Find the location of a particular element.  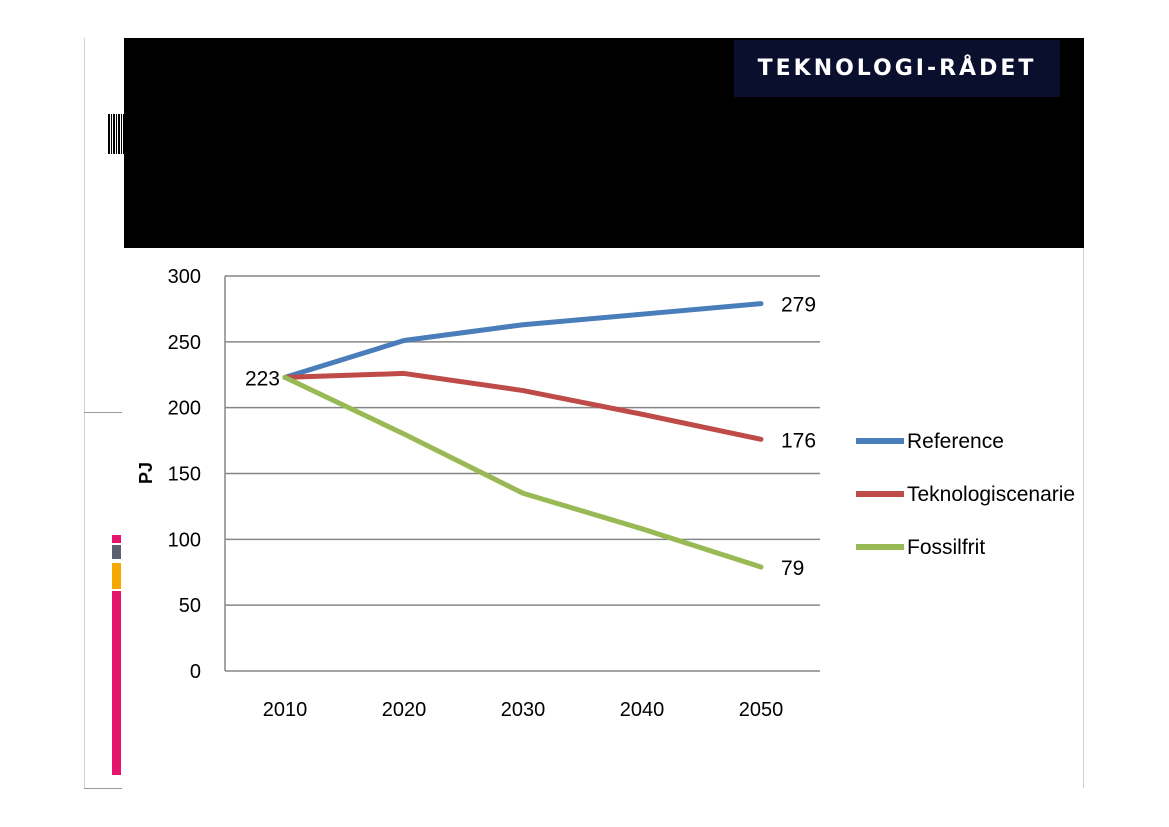

side-rule-top is located at coordinates (103, 412).